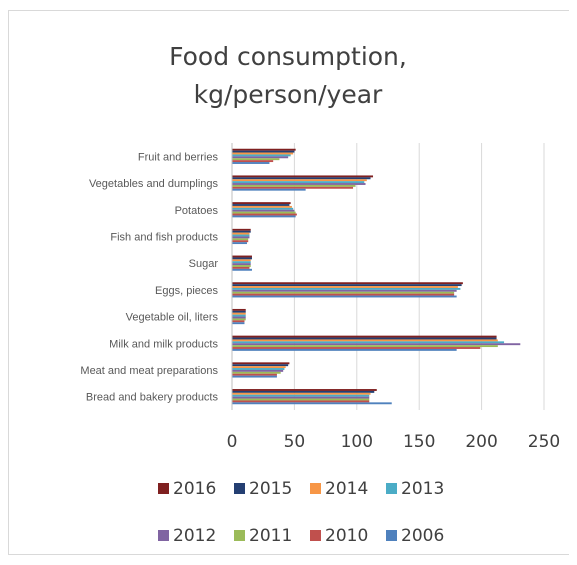 The height and width of the screenshot is (565, 577). Describe the element at coordinates (232, 442) in the screenshot. I see `x-tick-label-0: 0` at that location.